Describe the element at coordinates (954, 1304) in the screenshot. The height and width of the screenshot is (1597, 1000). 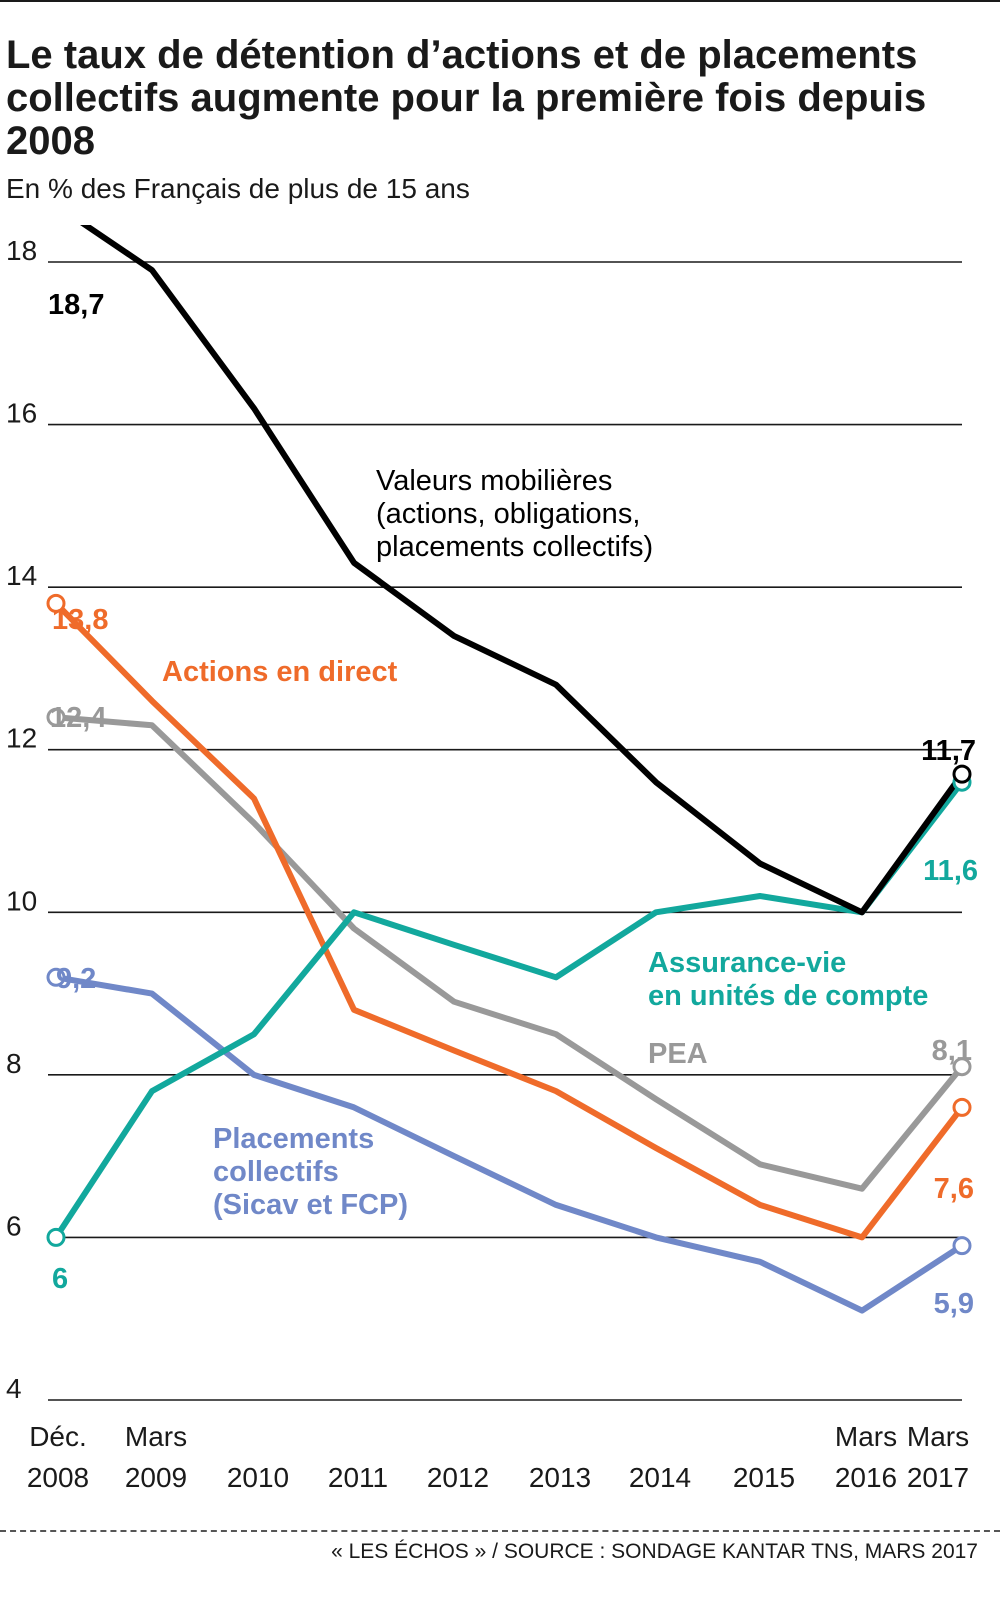
I see `value-label-last: 5,9` at that location.